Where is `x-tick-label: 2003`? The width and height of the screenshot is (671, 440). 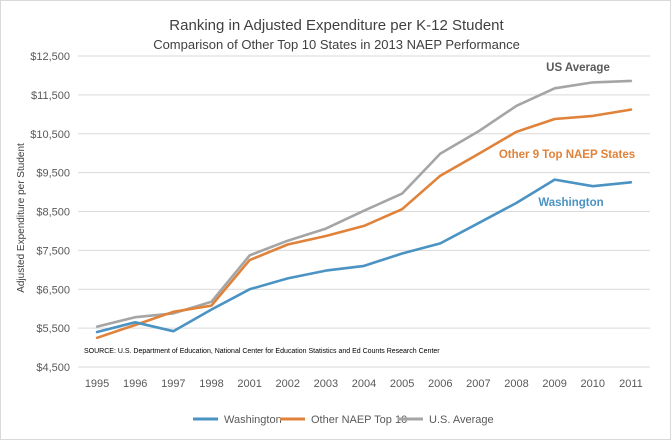
x-tick-label: 2003 is located at coordinates (326, 384).